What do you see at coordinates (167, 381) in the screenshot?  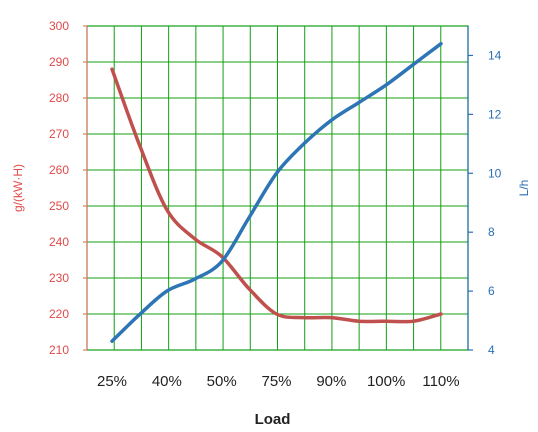 I see `x-tick-label: 40%` at bounding box center [167, 381].